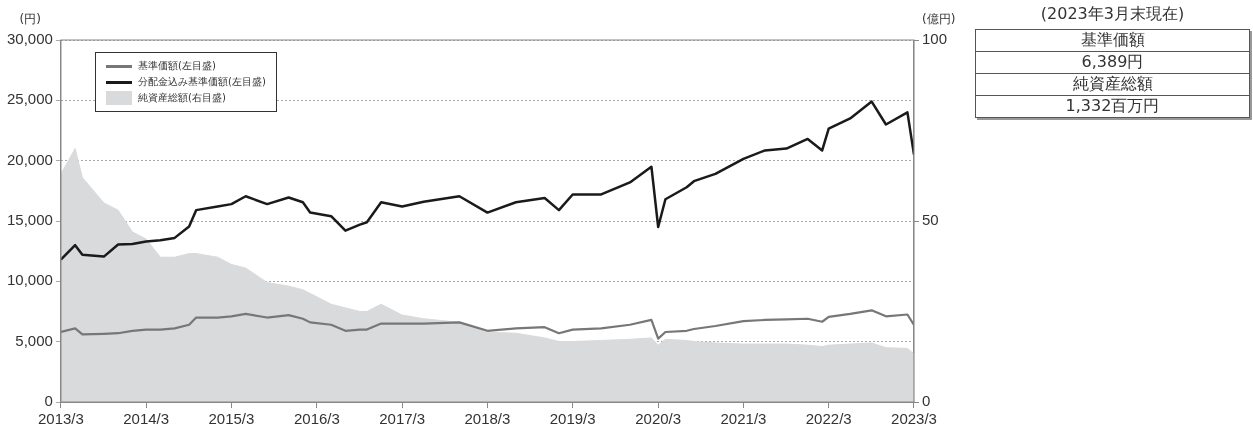  What do you see at coordinates (914, 419) in the screenshot?
I see `x-tick-label: 2023/3` at bounding box center [914, 419].